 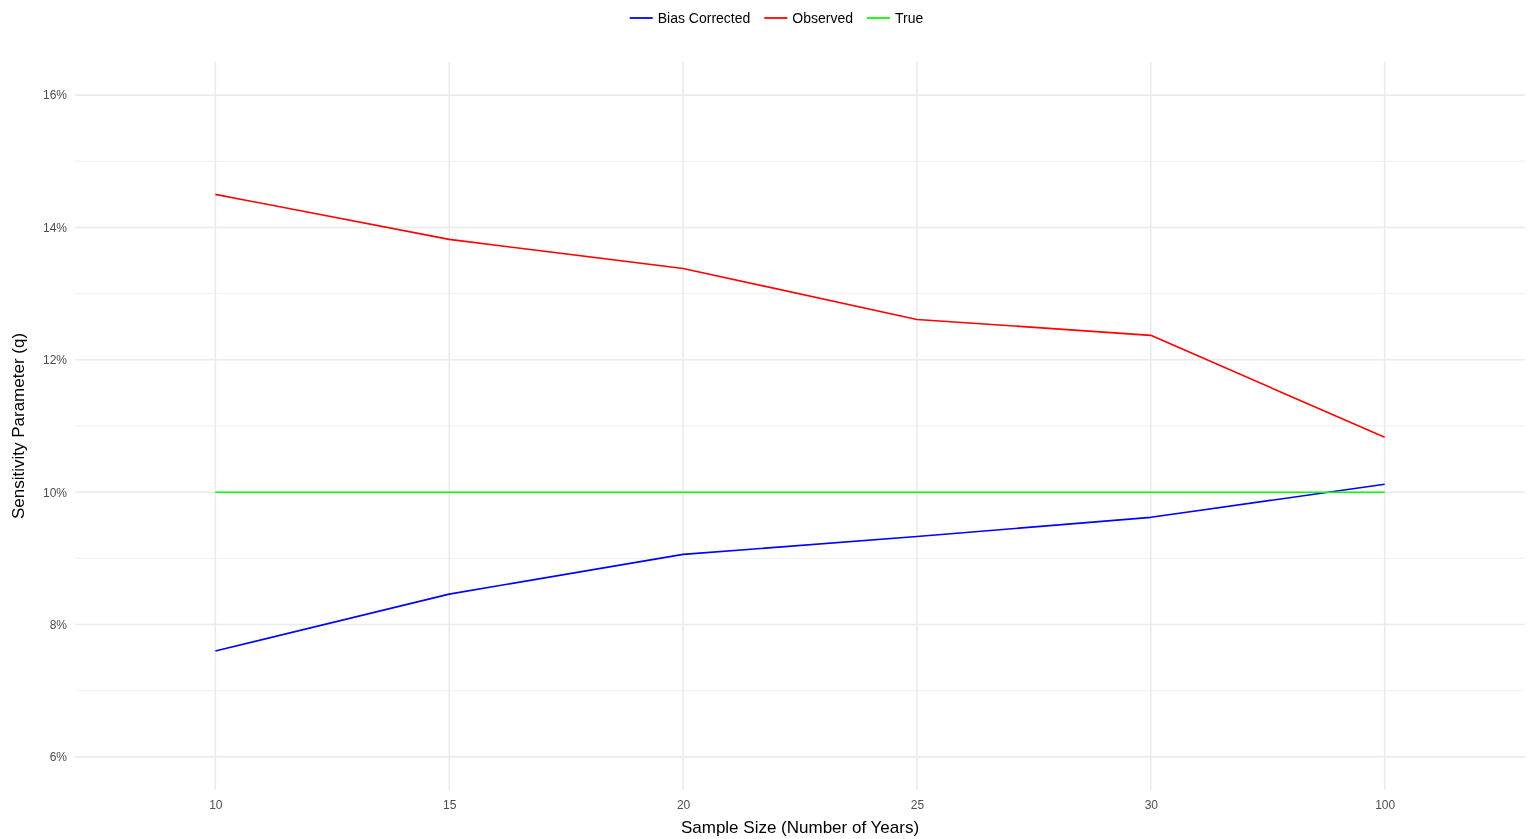 What do you see at coordinates (704, 18) in the screenshot?
I see `legend-label: Bias Corrected` at bounding box center [704, 18].